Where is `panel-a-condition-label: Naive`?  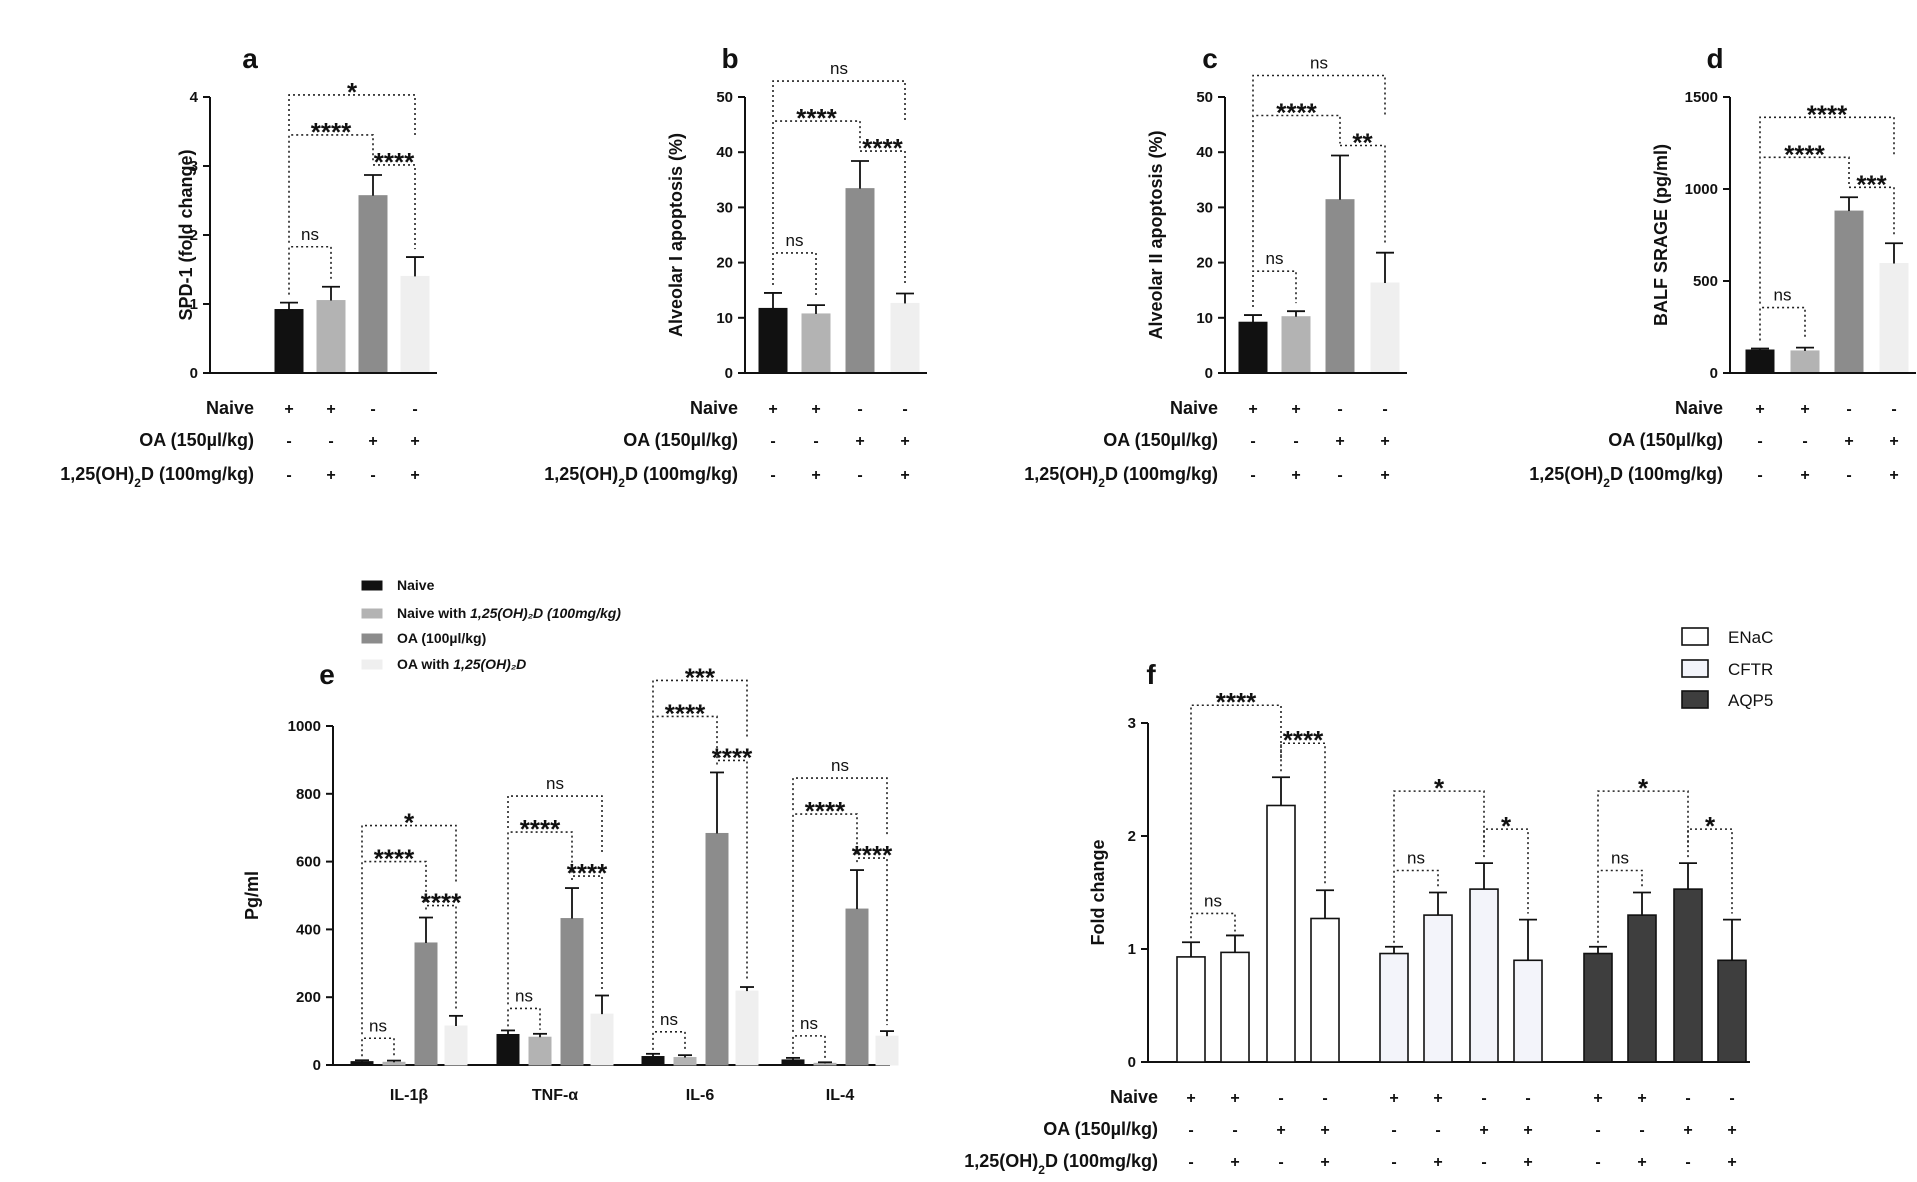 panel-a-condition-label: Naive is located at coordinates (230, 408).